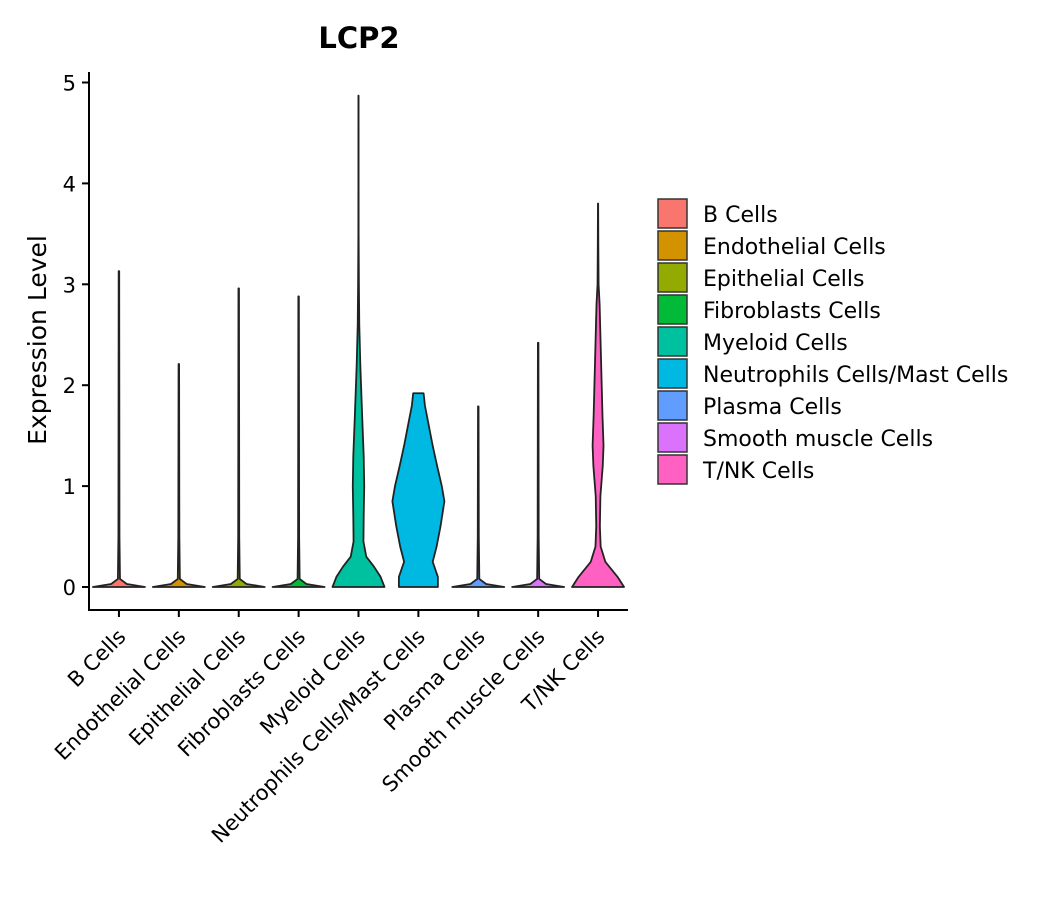 This screenshot has height=900, width=1057. Describe the element at coordinates (358, 38) in the screenshot. I see `chart-title: LCP2` at that location.